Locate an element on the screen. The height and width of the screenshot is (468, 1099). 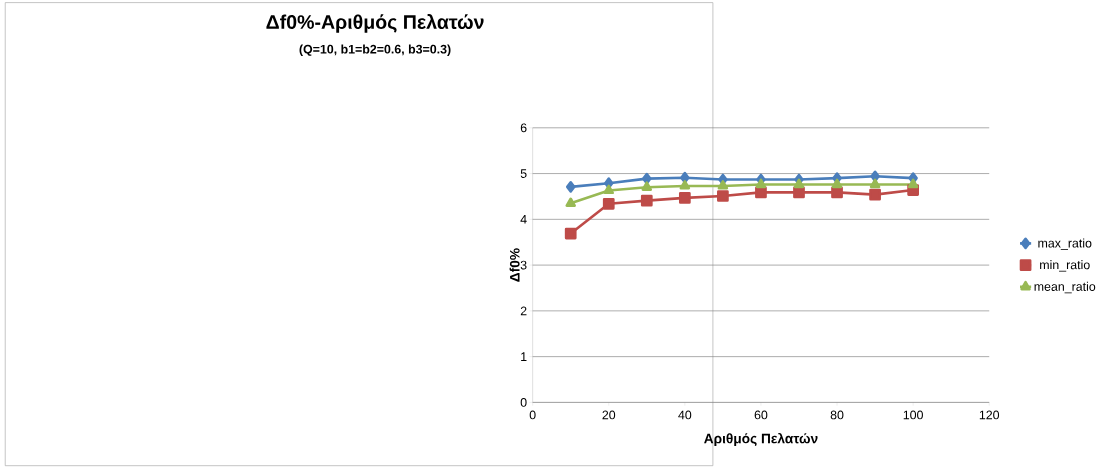
y-tick-label: 5 is located at coordinates (523, 173).